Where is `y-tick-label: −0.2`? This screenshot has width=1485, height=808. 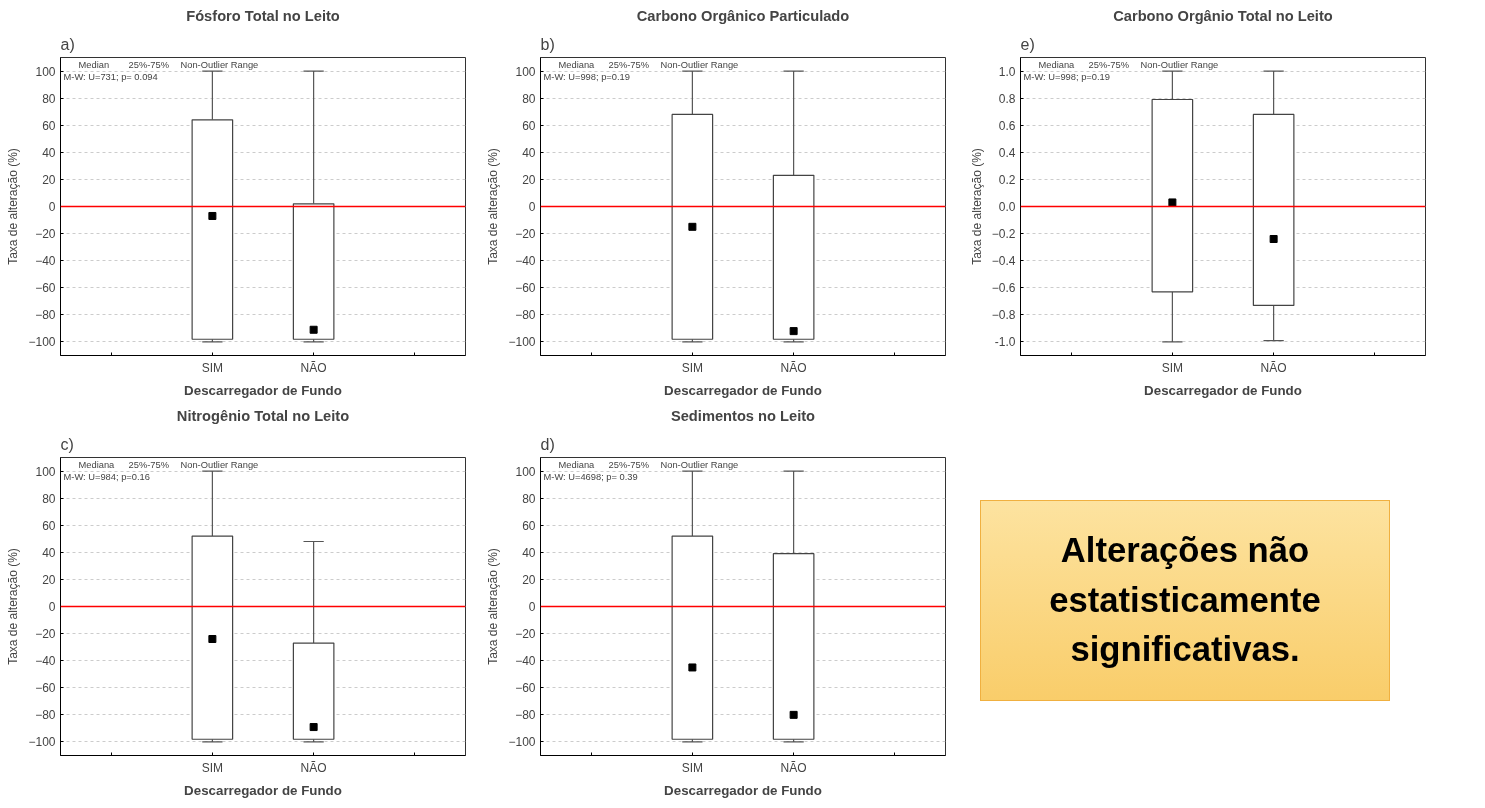
y-tick-label: −0.2 is located at coordinates (1003, 234).